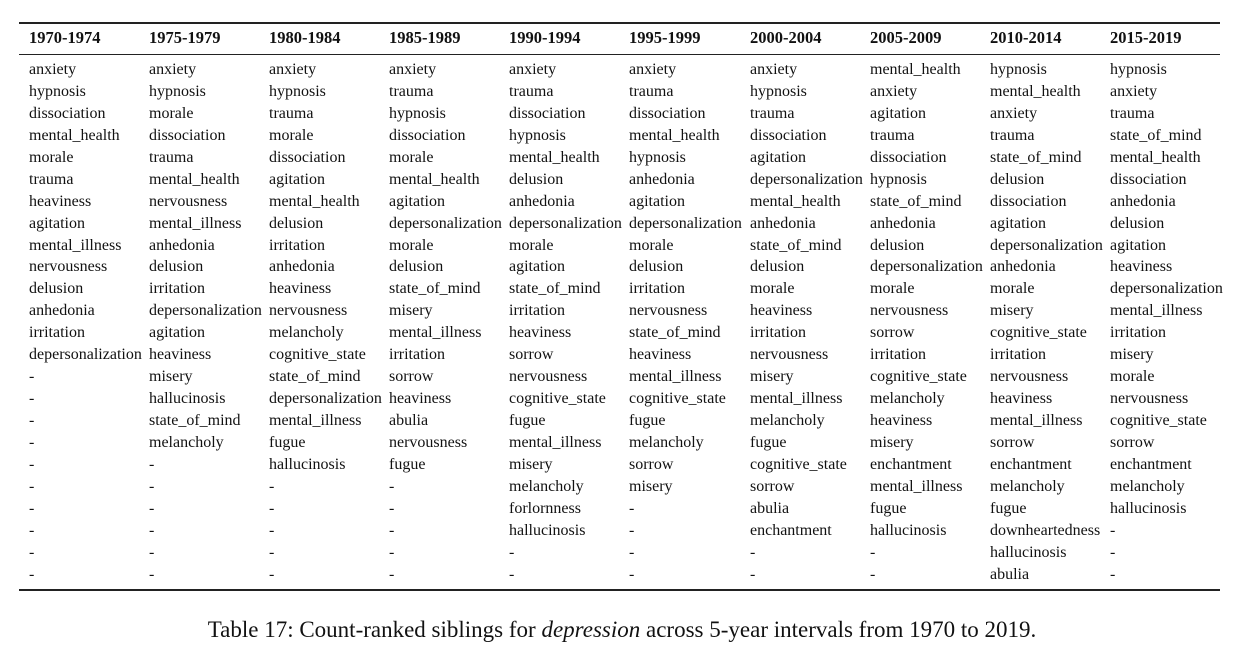 This screenshot has height=669, width=1244. I want to click on column-header: 1975-1979, so click(185, 37).